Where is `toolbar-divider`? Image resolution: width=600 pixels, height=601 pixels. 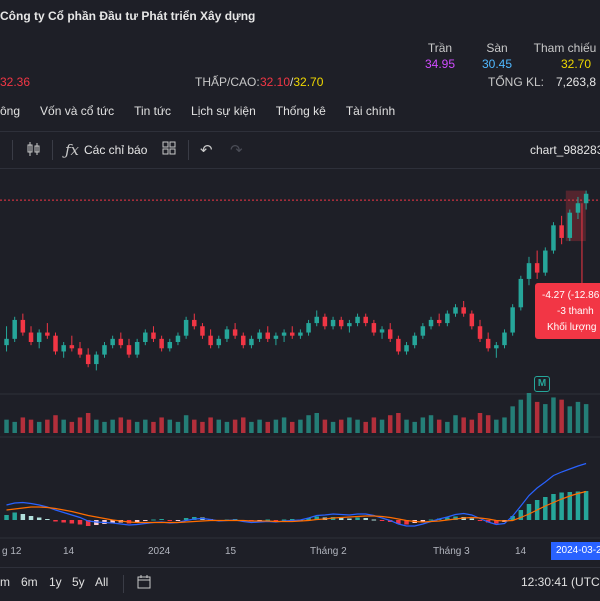
toolbar-divider is located at coordinates (12, 150).